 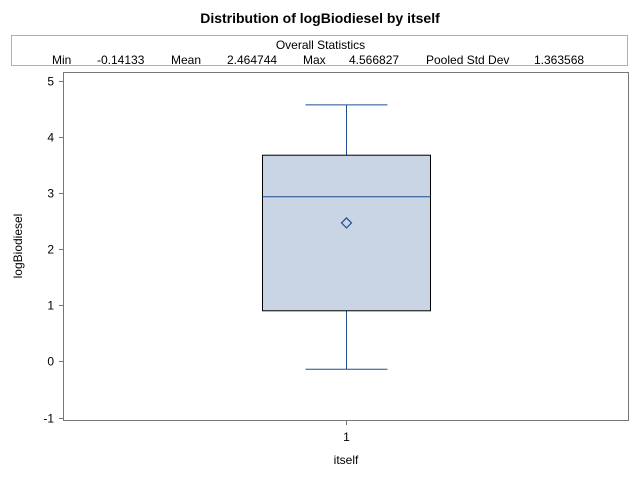 I want to click on stat-max-label: Max, so click(x=314, y=60).